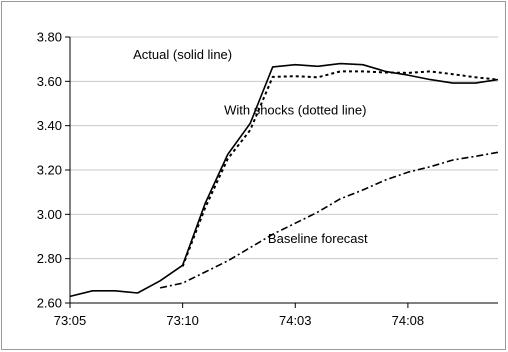 This screenshot has width=508, height=352. Describe the element at coordinates (49, 37) in the screenshot. I see `y-tick-label: 3.80` at that location.